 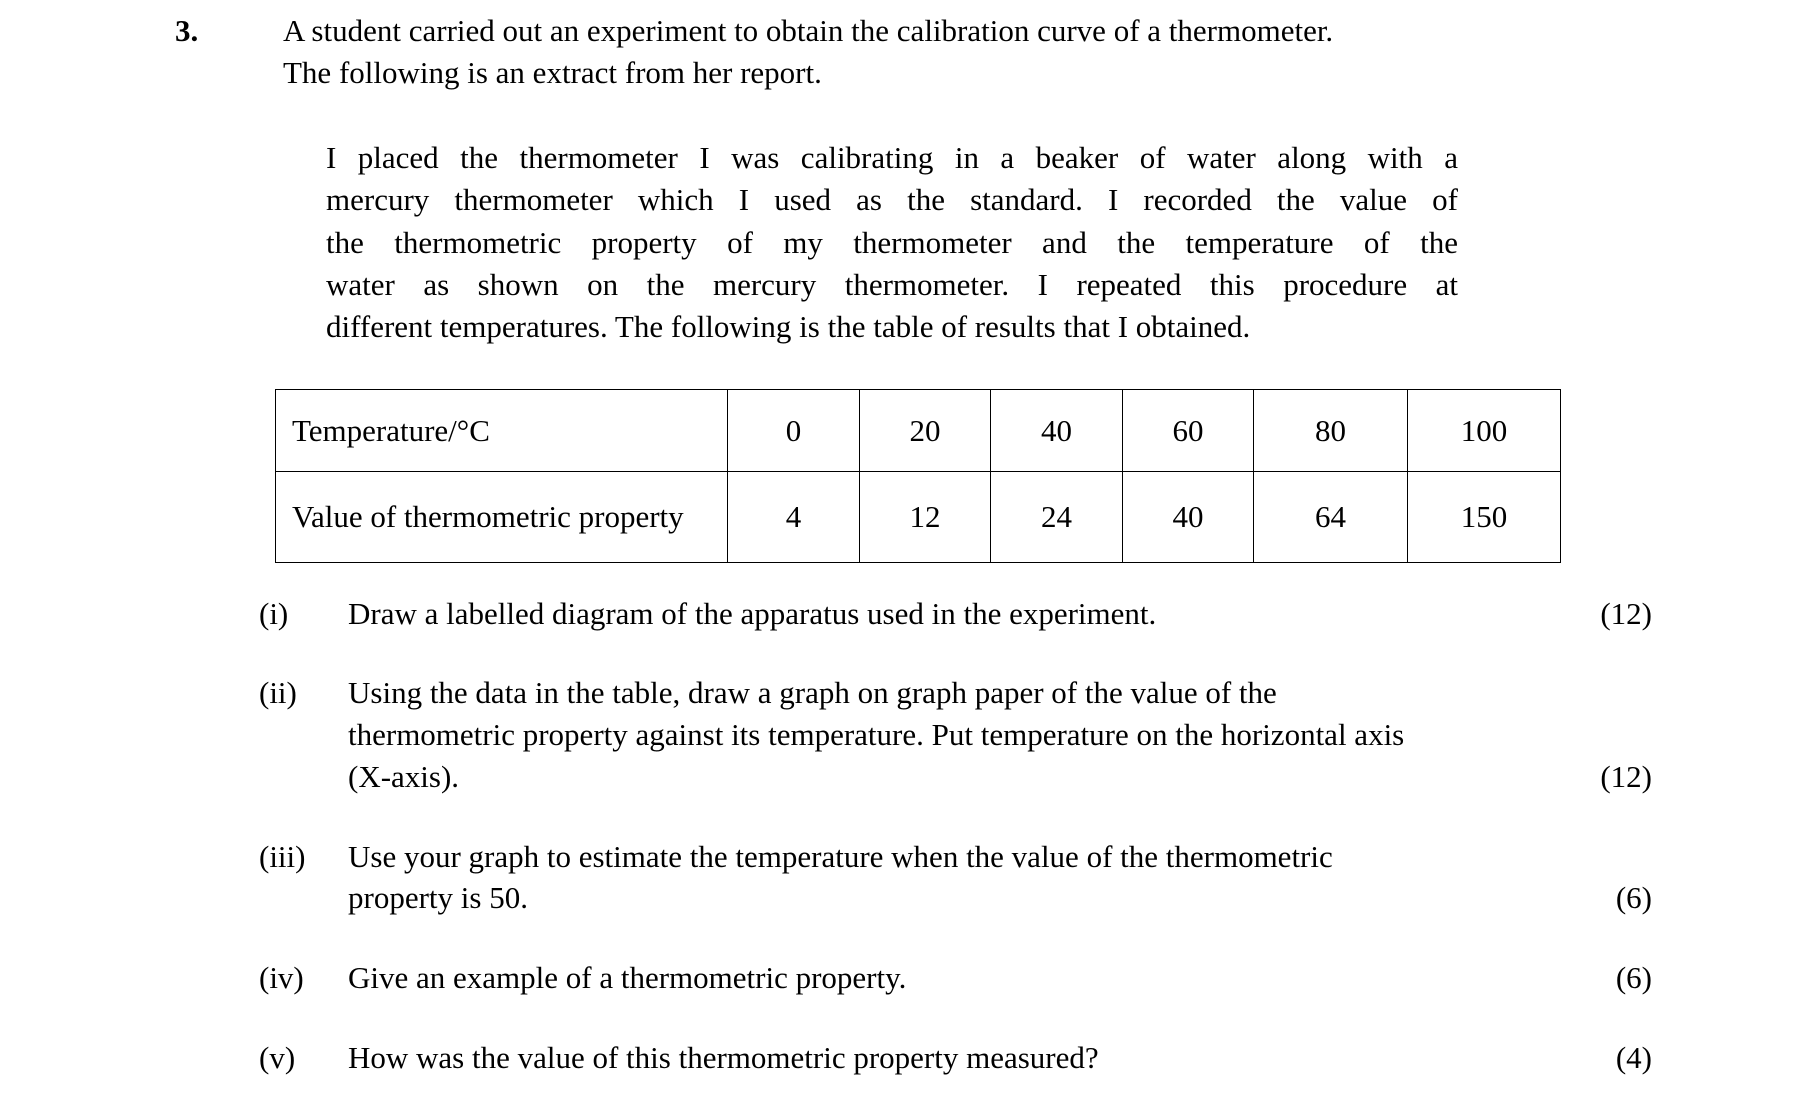 I want to click on part-marks: (4), so click(x=1633, y=1057).